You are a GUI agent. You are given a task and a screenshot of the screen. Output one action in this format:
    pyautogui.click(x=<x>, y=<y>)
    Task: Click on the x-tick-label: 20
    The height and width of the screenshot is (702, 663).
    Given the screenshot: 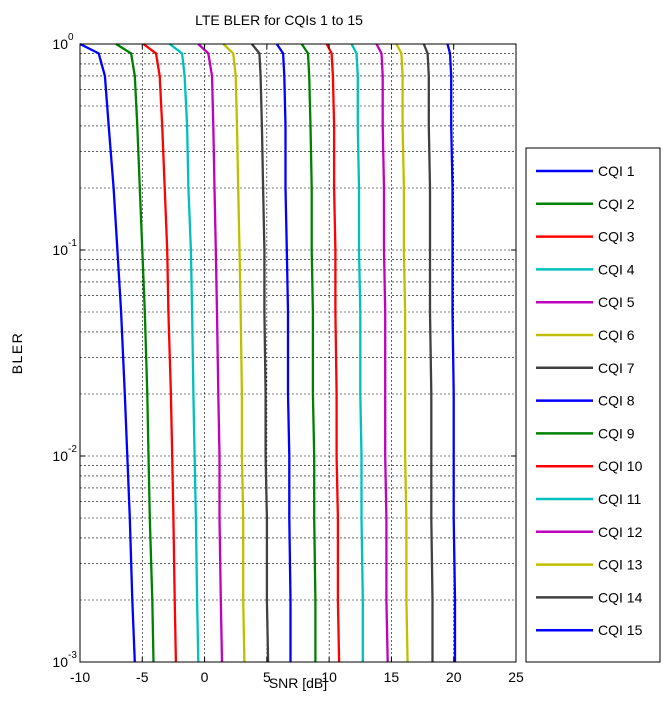 What is the action you would take?
    pyautogui.click(x=454, y=677)
    